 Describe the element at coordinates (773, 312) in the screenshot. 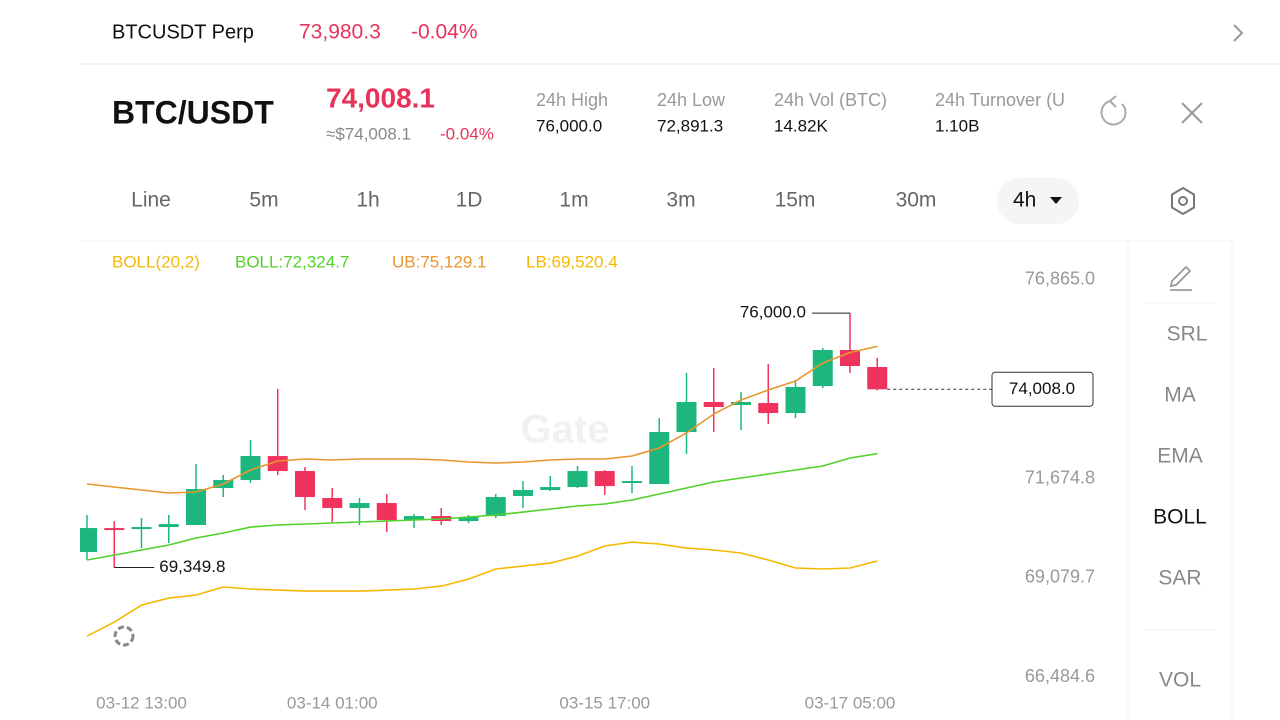

I see `annotation-label: 76,000.0` at that location.